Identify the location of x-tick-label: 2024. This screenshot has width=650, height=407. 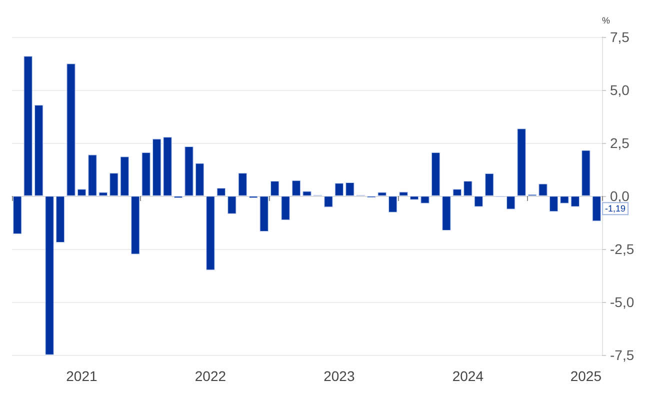
(468, 376).